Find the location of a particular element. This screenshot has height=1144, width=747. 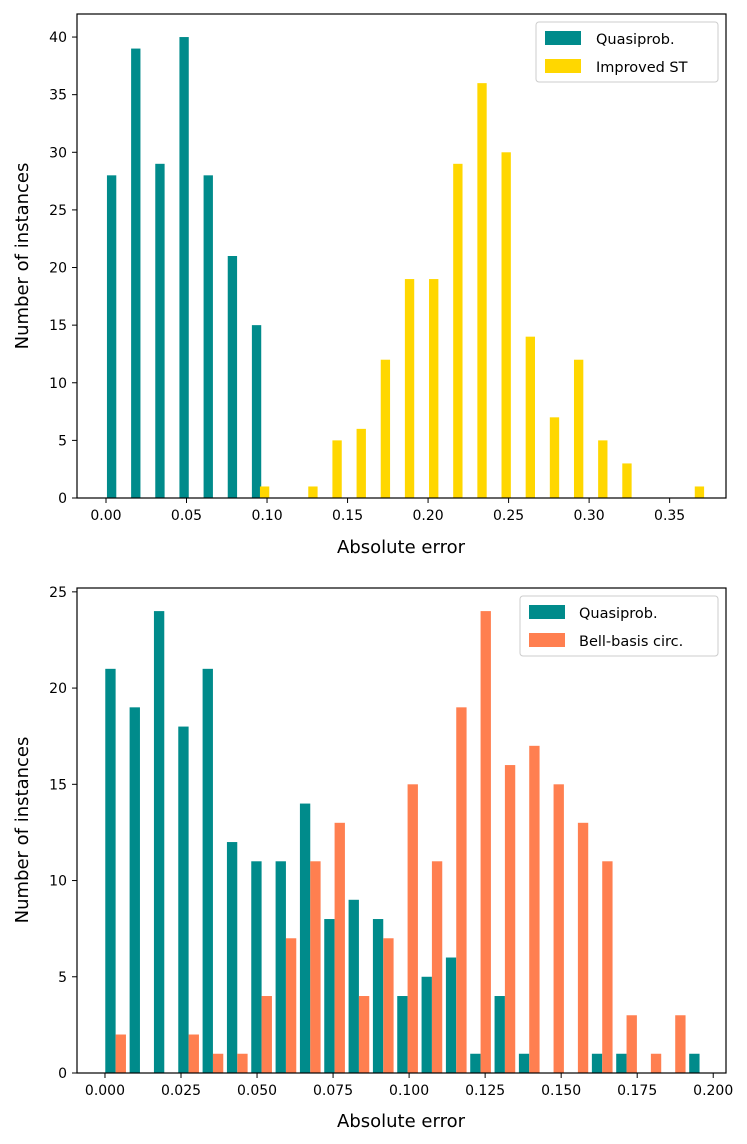

top-y-tick-label: 15 is located at coordinates (58, 326).